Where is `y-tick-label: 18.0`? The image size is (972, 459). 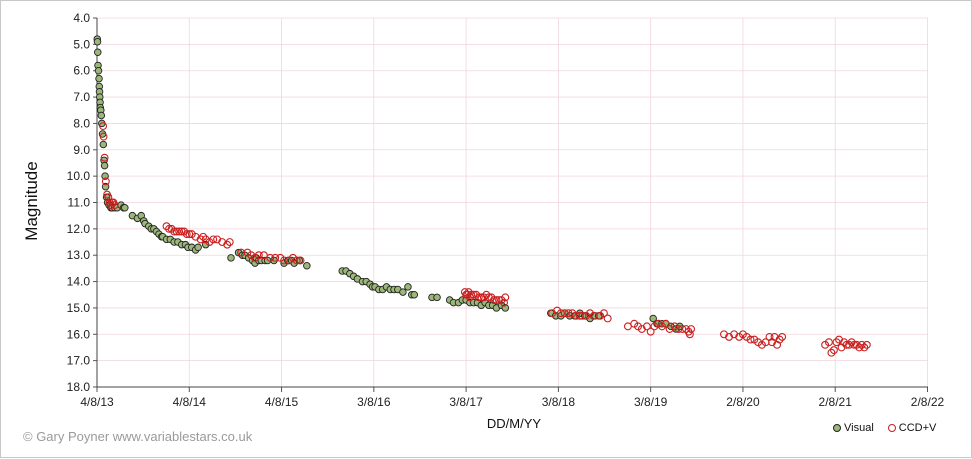
y-tick-label: 18.0 is located at coordinates (79, 387).